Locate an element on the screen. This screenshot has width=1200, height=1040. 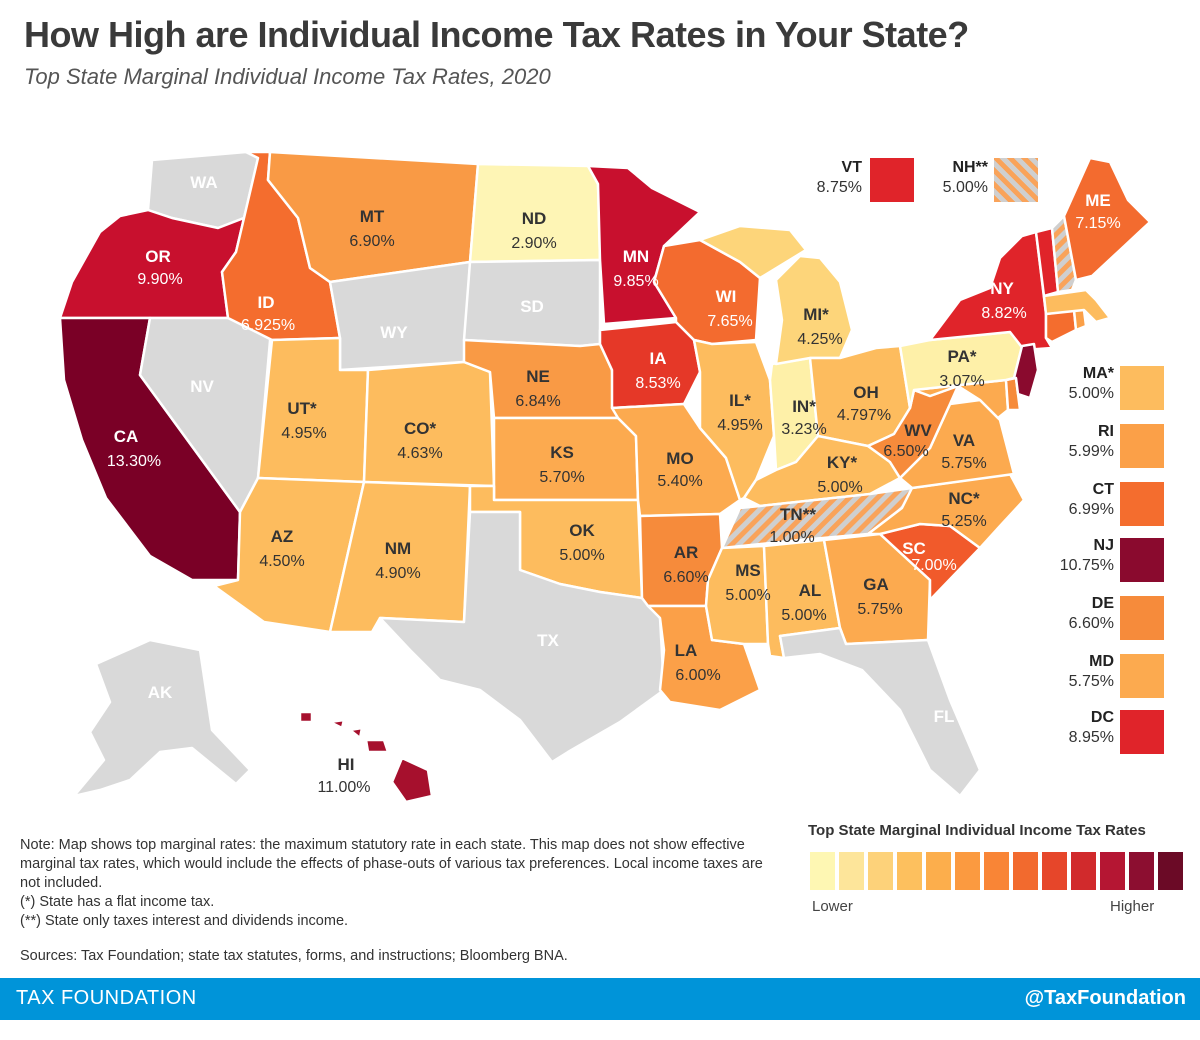
svg-text: 6.84% is located at coordinates (537, 401).